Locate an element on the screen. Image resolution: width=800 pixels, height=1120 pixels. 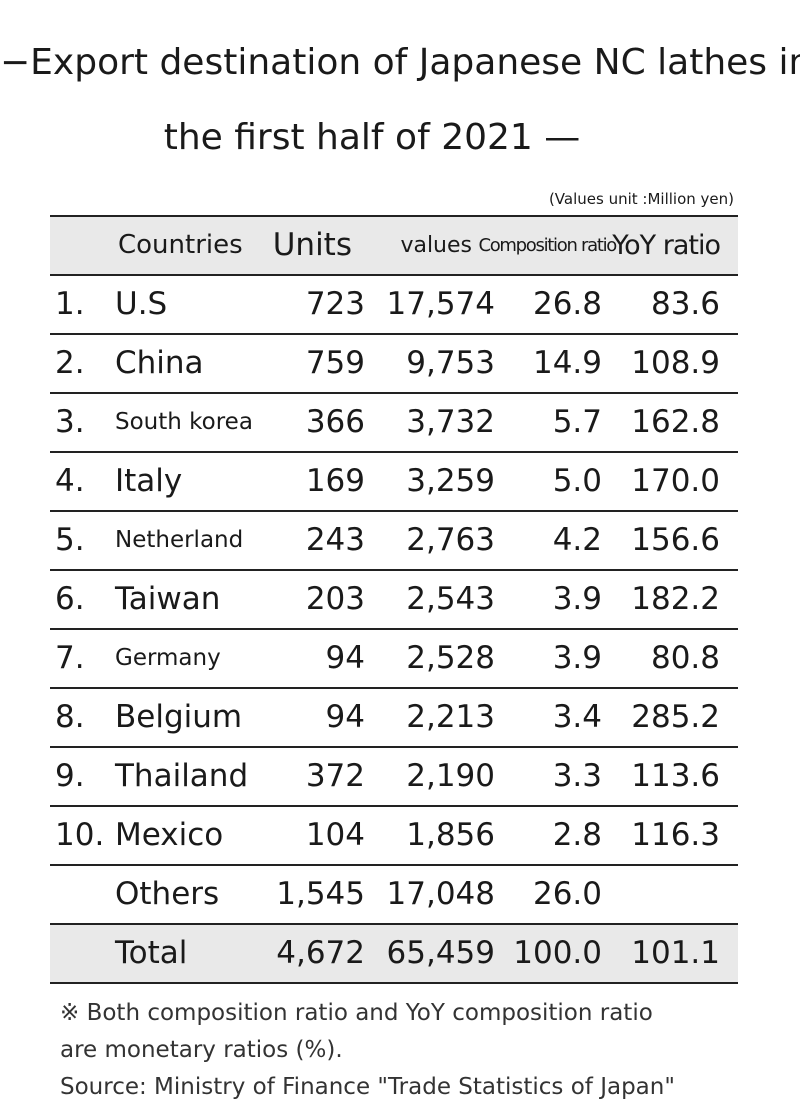
cell-values: 9,753 is located at coordinates (450, 363).